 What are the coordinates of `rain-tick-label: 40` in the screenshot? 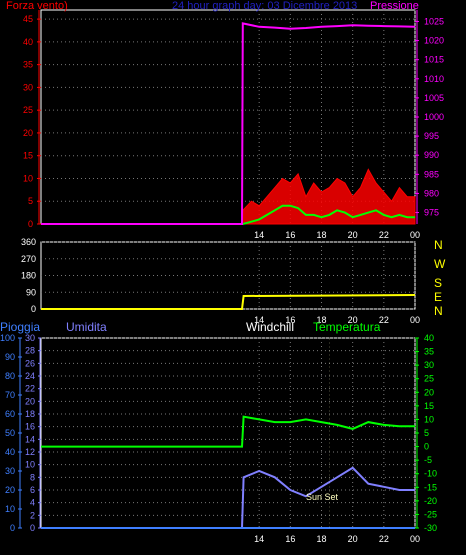 It's located at (10, 452).